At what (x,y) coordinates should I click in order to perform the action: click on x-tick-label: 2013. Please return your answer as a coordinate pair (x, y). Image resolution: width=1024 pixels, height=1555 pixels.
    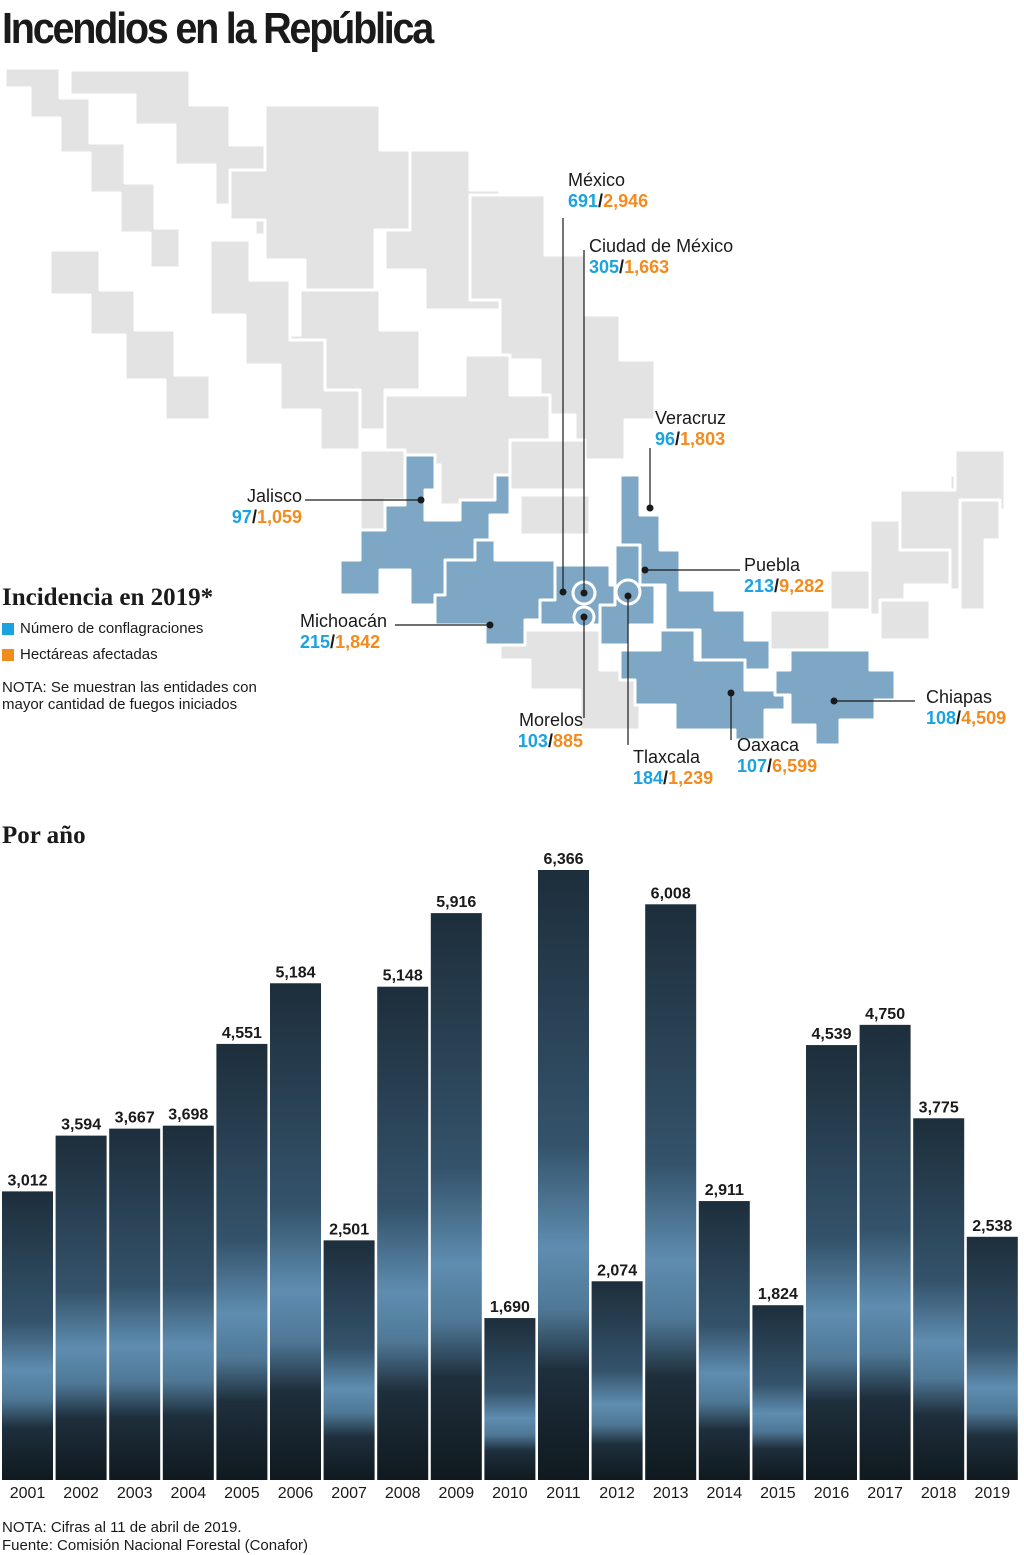
    Looking at the image, I should click on (671, 1493).